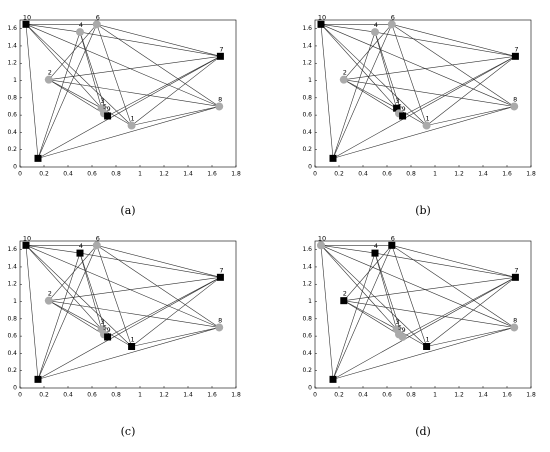  What do you see at coordinates (12, 97) in the screenshot?
I see `y-tick-label: 0.8` at bounding box center [12, 97].